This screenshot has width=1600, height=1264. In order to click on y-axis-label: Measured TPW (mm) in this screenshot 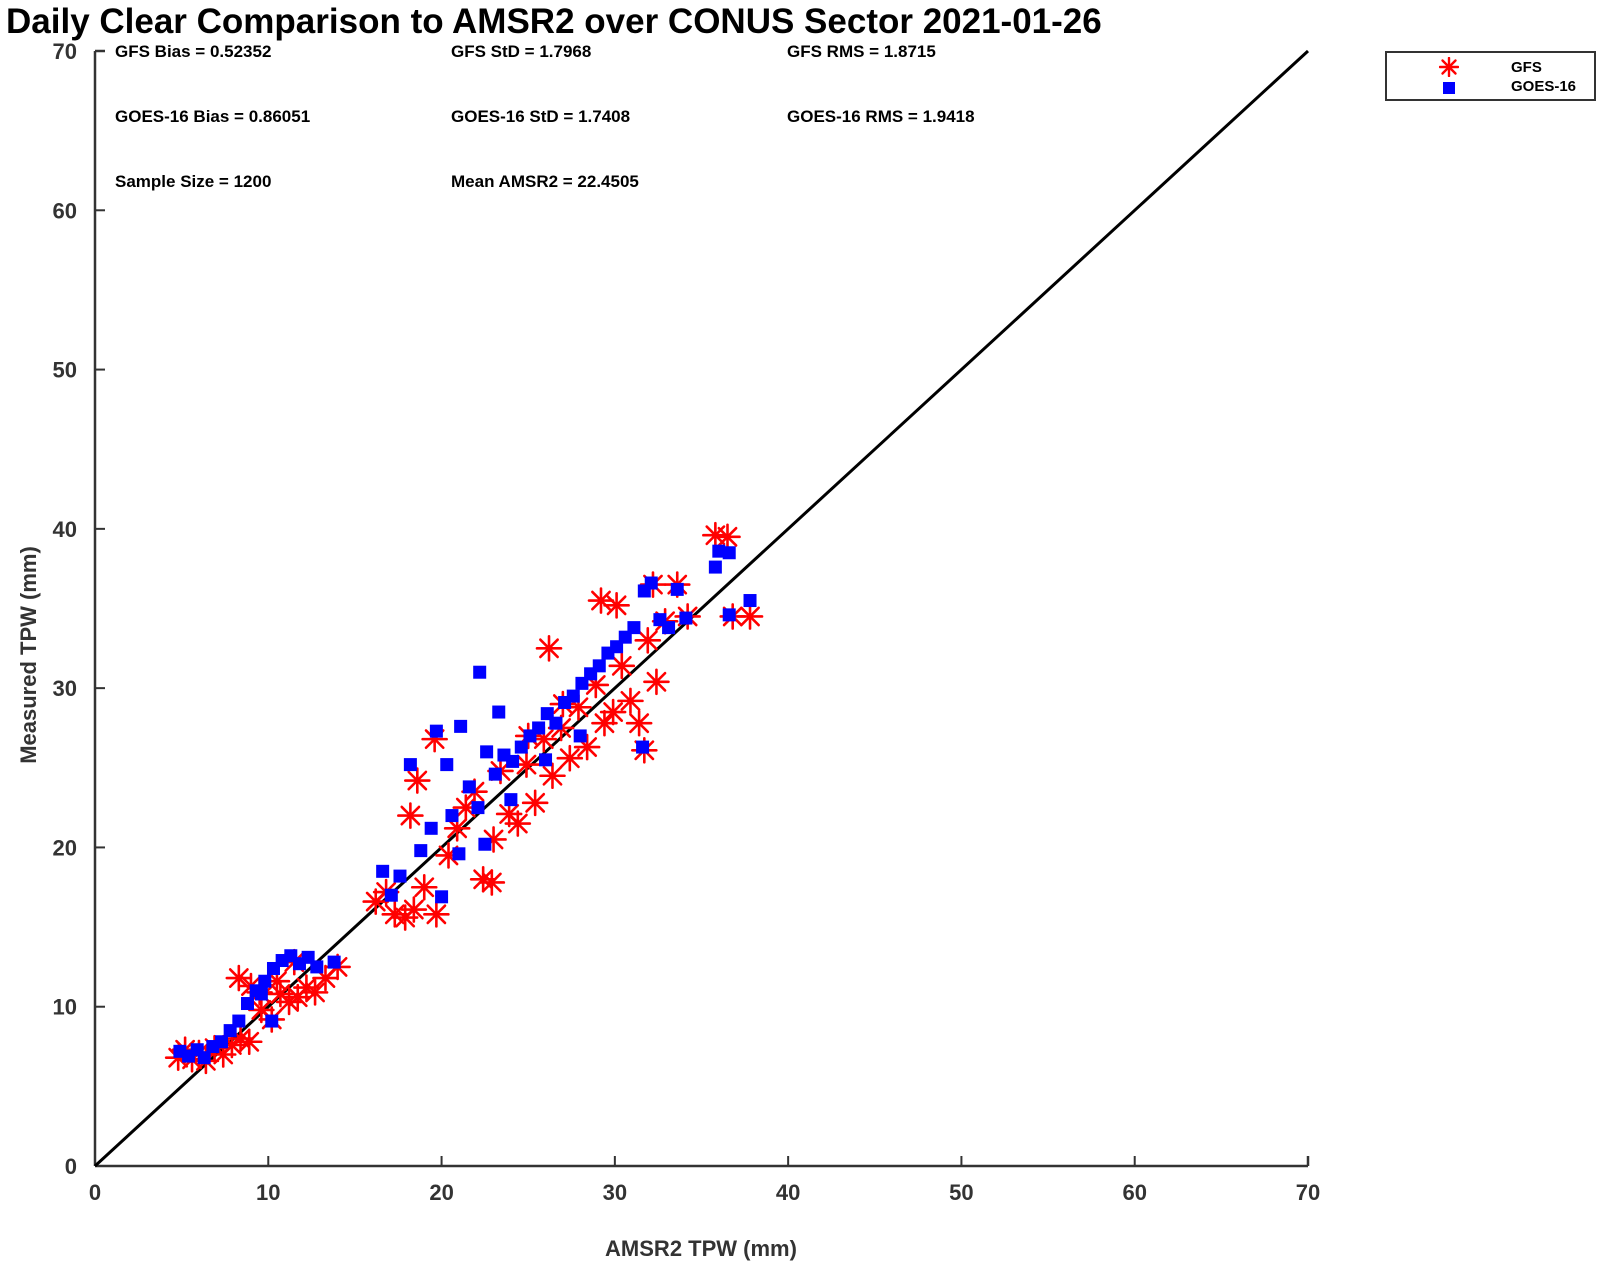, I will do `click(28, 655)`.